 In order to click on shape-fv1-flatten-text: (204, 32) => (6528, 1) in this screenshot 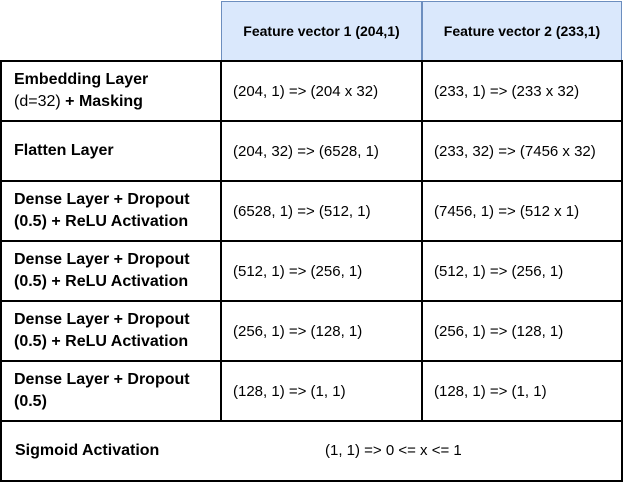, I will do `click(306, 151)`.